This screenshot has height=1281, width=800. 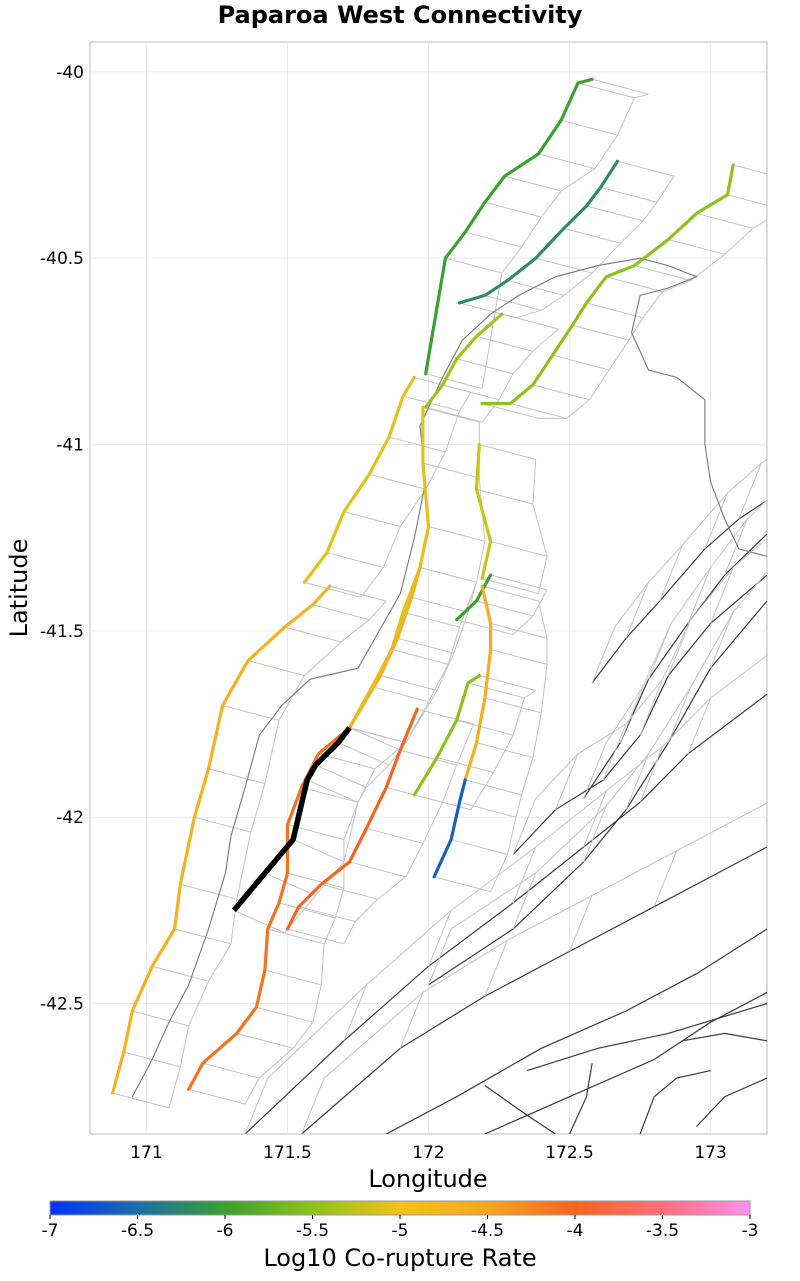 I want to click on x-tick-label: 171.5, so click(x=287, y=1153).